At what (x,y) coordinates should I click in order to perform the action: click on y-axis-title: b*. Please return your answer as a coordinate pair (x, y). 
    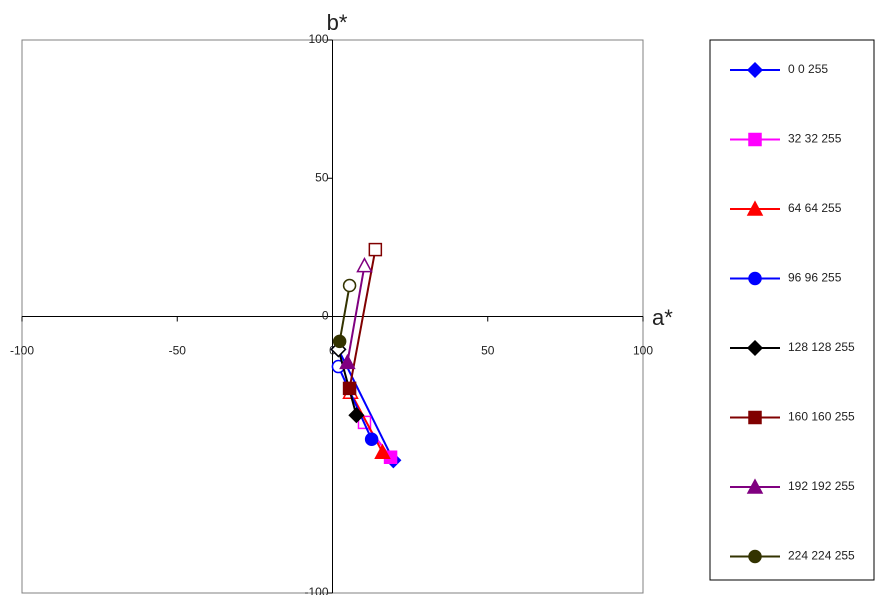
    Looking at the image, I should click on (337, 22).